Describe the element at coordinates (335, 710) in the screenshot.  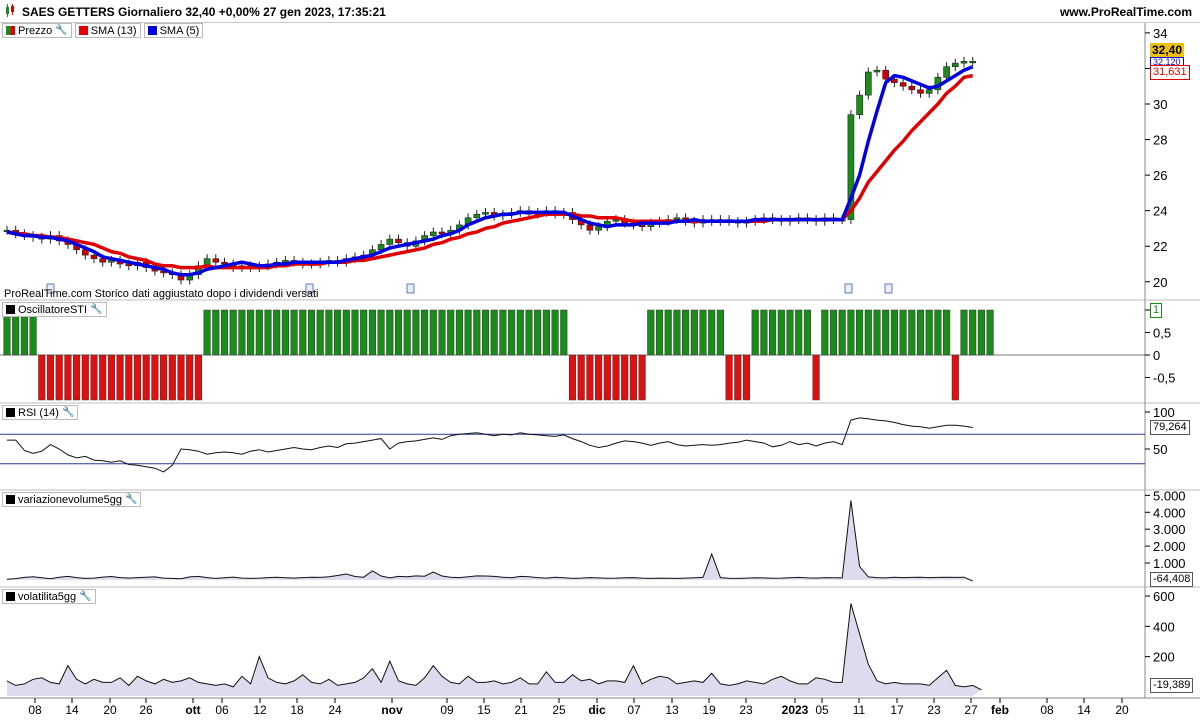
I see `x-tick-label: 24` at that location.